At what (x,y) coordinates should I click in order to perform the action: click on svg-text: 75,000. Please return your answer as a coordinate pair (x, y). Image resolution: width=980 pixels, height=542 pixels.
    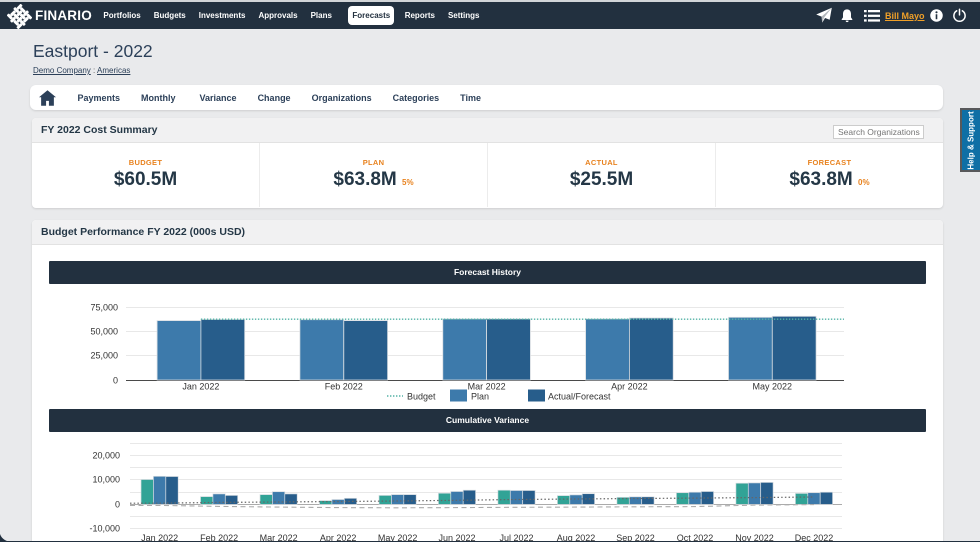
    Looking at the image, I should click on (104, 308).